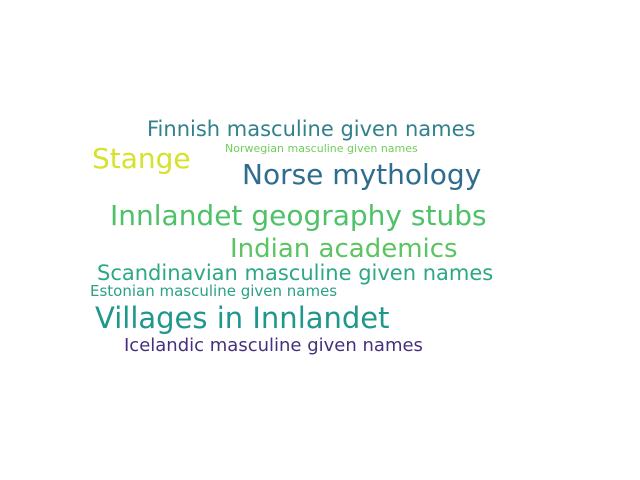  I want to click on word-villages-in-innlandet: Villages in Innlandet, so click(242, 318).